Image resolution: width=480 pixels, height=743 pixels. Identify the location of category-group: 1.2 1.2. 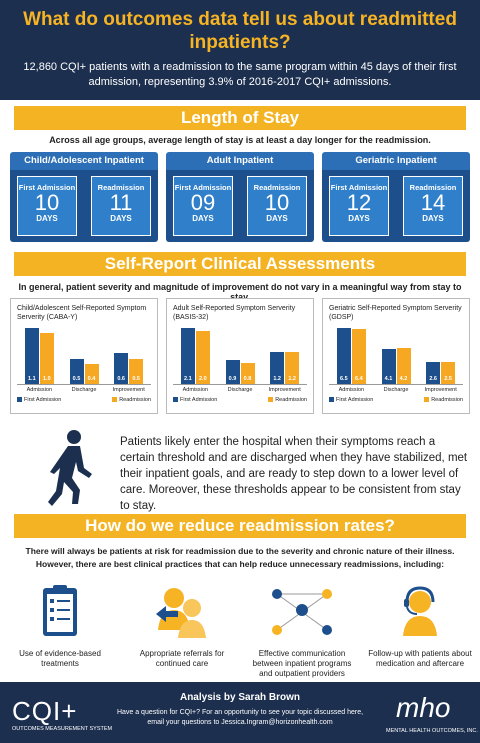
(284, 354).